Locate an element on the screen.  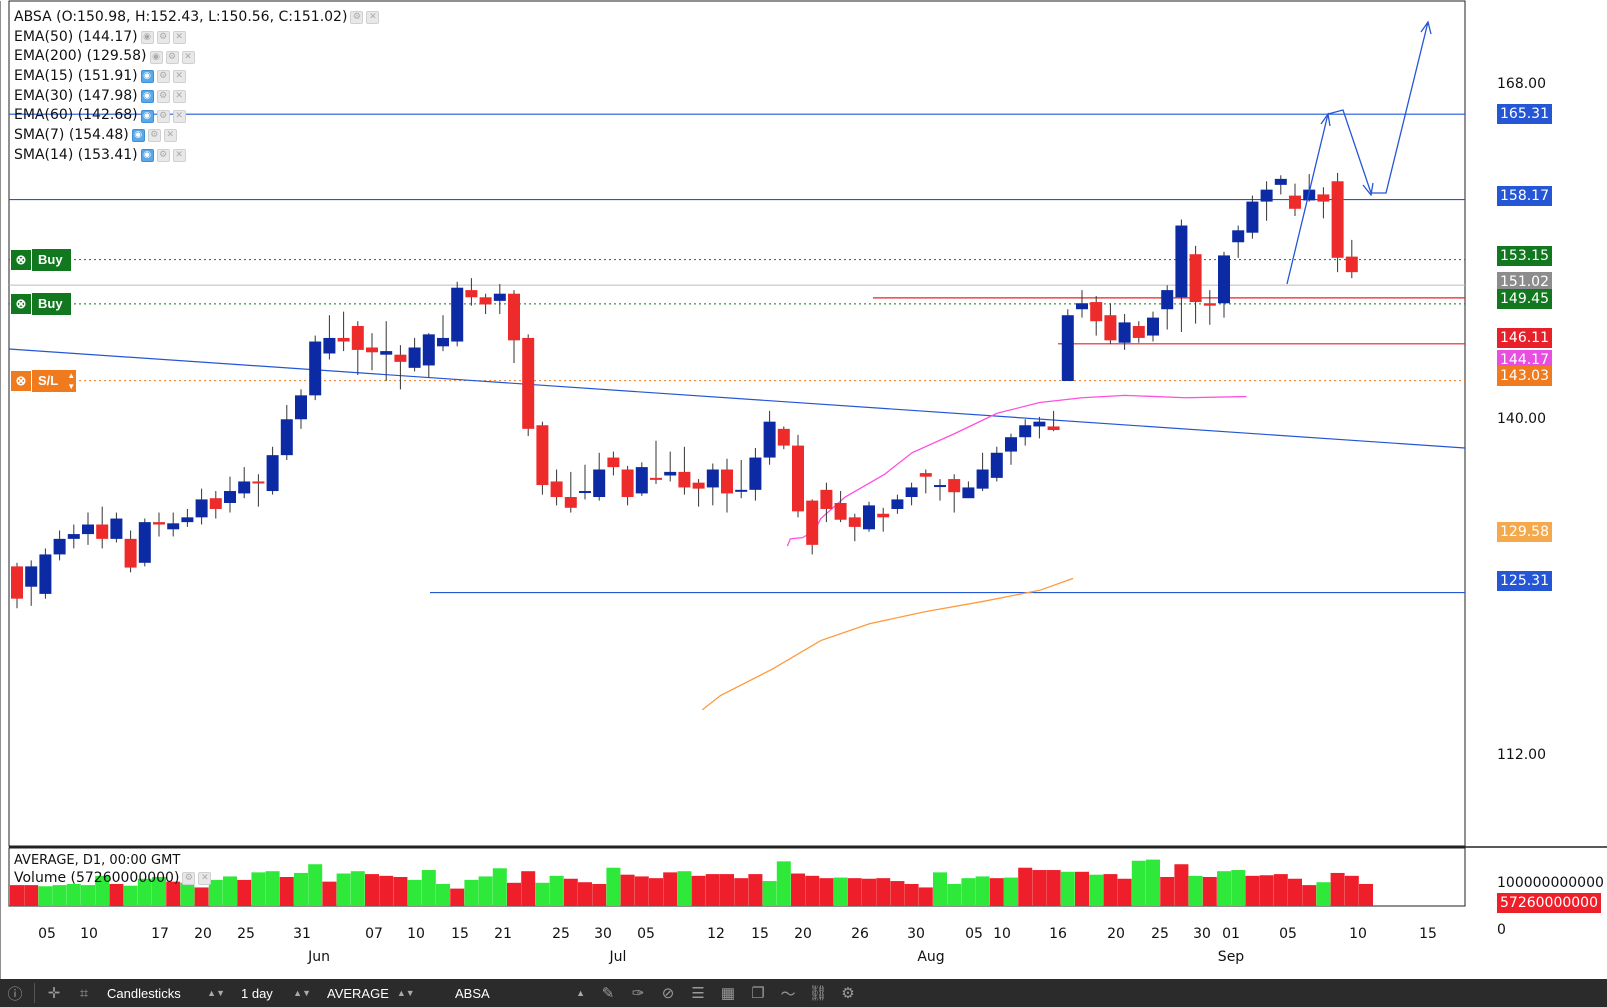
order-stop-loss: ⊗ S/L ▲ ▼ is located at coordinates (43, 381).